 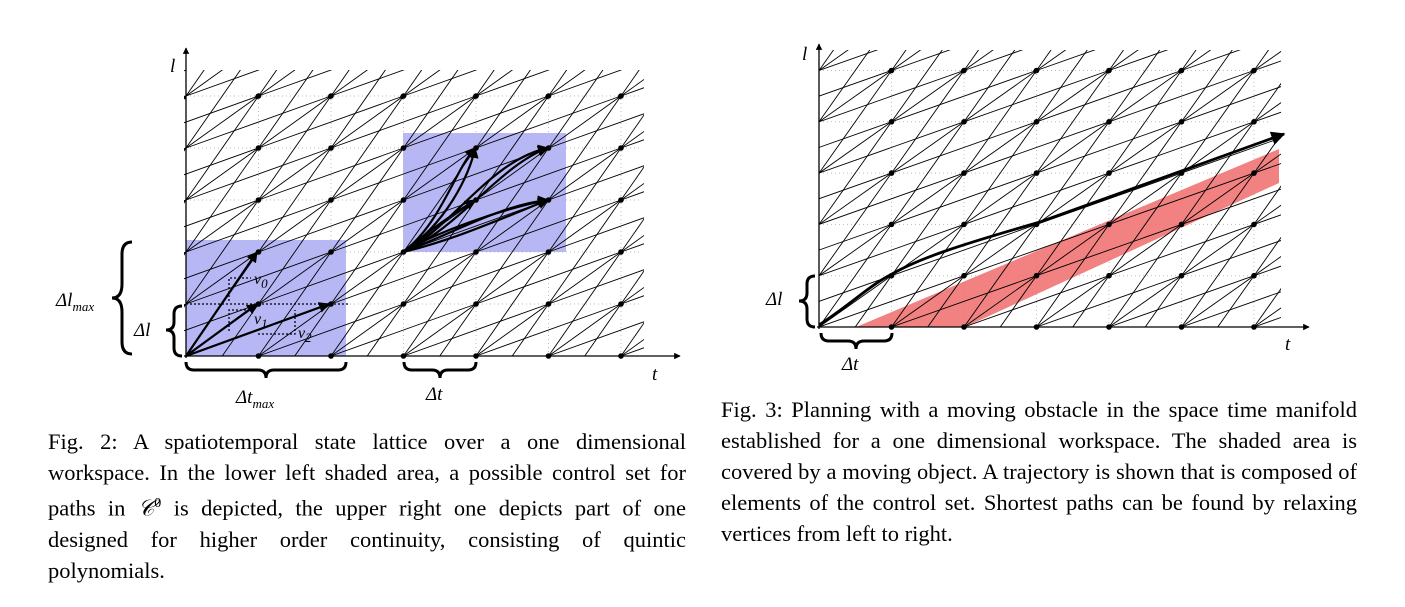 I want to click on lattice-grid, so click(x=413, y=225).